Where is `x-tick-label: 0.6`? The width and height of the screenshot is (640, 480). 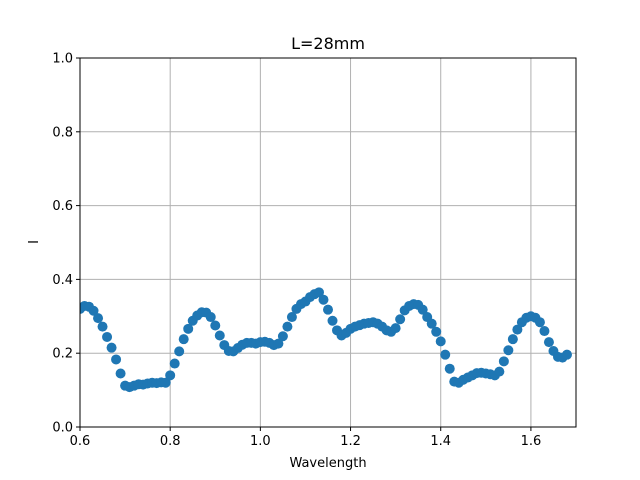
x-tick-label: 0.6 is located at coordinates (80, 441).